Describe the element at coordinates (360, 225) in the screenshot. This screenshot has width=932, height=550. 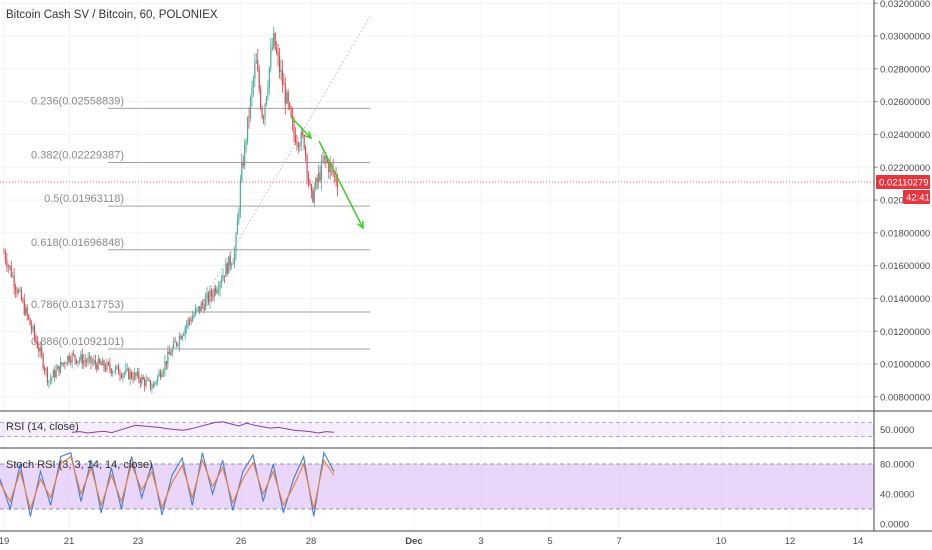
I see `trend-arrow-long-head` at that location.